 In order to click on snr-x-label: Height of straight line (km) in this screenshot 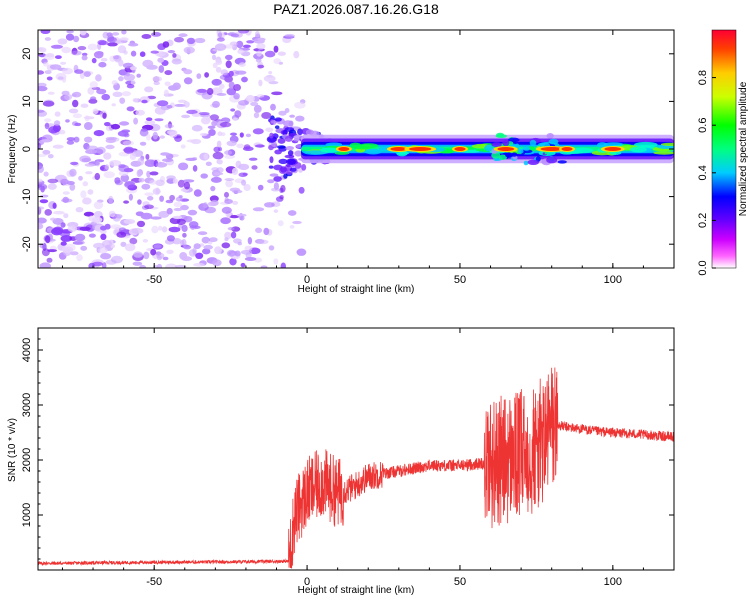, I will do `click(356, 590)`.